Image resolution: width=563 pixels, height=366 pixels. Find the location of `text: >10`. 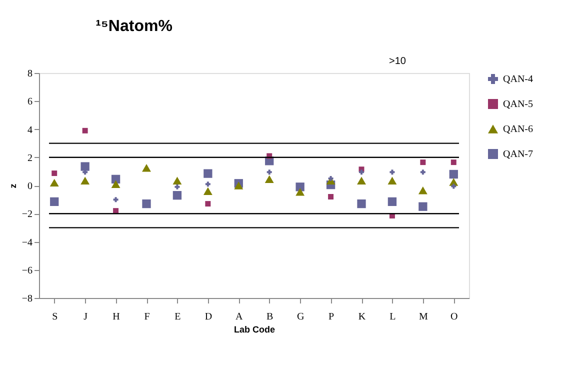

text: >10 is located at coordinates (397, 61).